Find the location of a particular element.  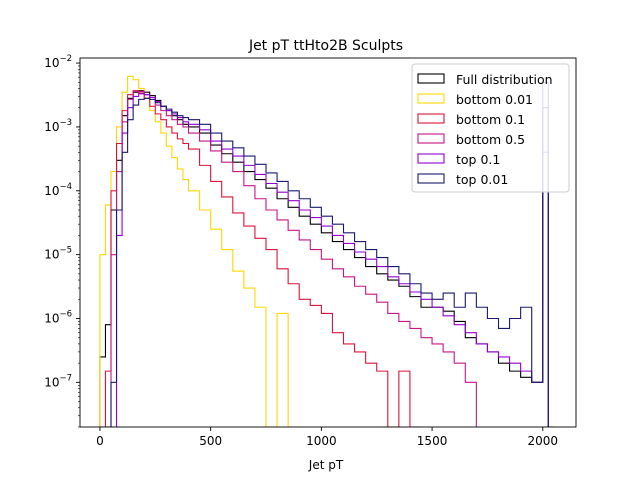

legend-label: bottom 0.5 is located at coordinates (490, 139).